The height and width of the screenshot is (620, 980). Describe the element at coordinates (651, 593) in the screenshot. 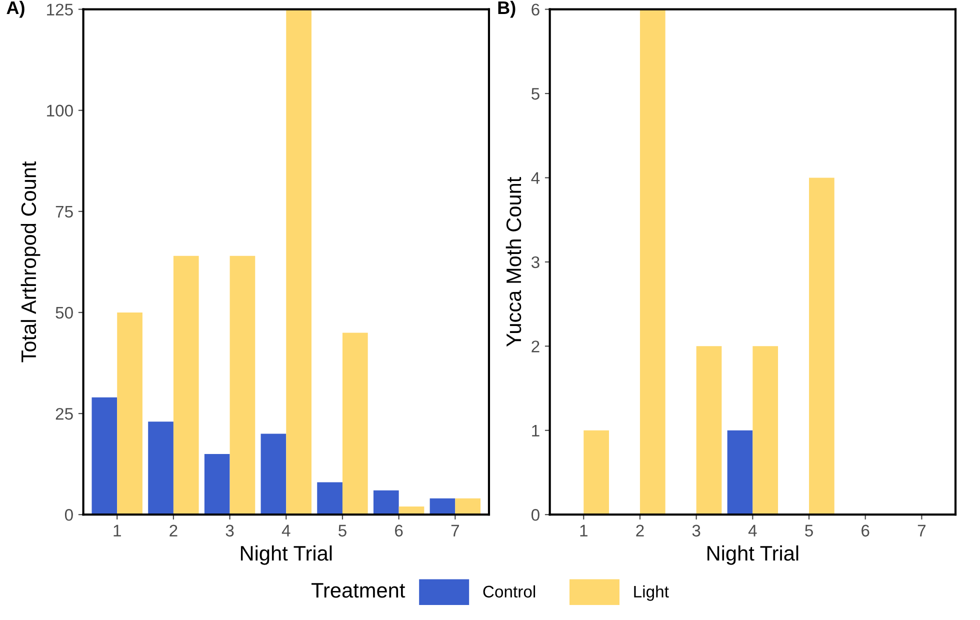

I see `legend-label: Light` at that location.